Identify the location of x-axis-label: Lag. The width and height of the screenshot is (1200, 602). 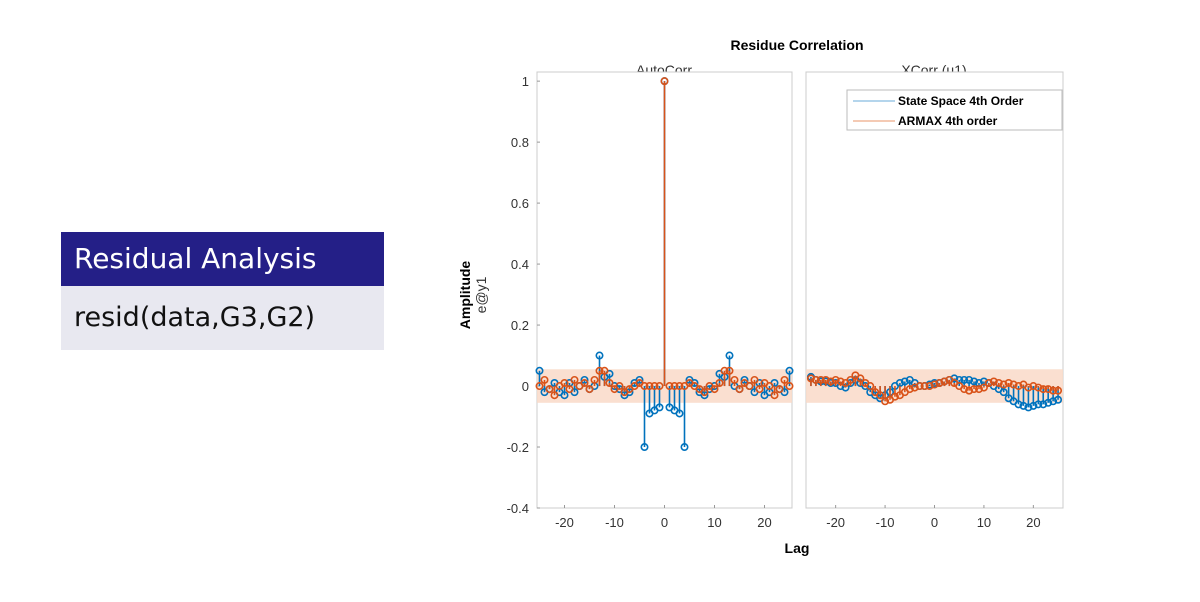
(797, 548).